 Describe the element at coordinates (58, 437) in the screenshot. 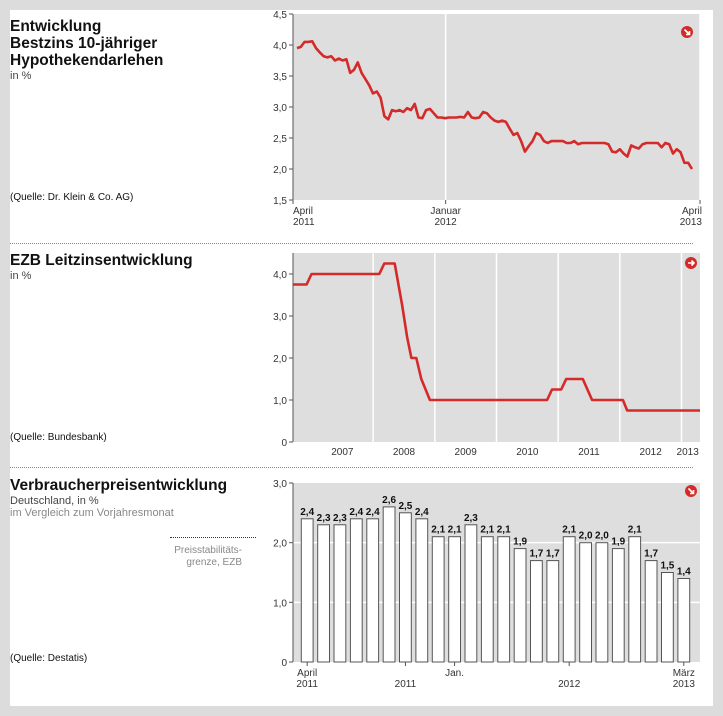

I see `panel2-source: (Quelle: Bundesbank)` at that location.